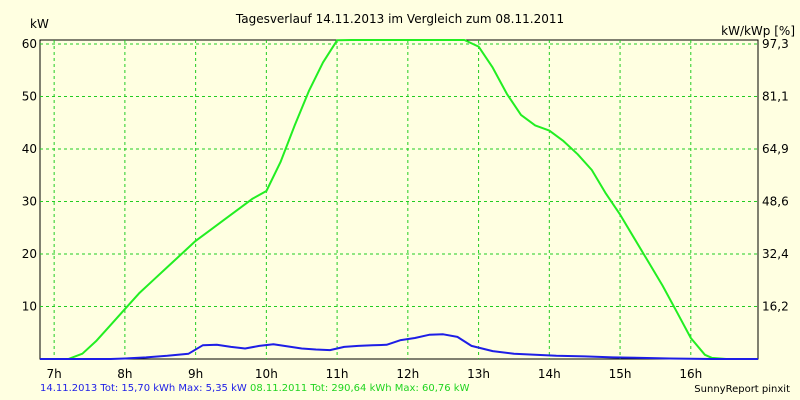 This screenshot has width=800, height=400. Describe the element at coordinates (775, 149) in the screenshot. I see `y-right-tick-label: 64,9` at that location.